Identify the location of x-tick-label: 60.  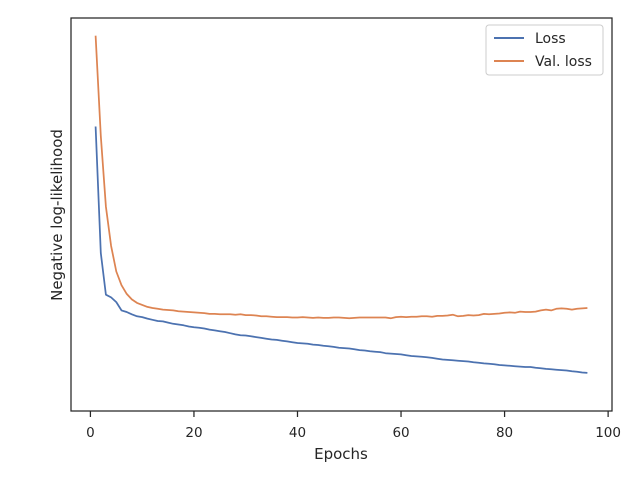
(400, 433).